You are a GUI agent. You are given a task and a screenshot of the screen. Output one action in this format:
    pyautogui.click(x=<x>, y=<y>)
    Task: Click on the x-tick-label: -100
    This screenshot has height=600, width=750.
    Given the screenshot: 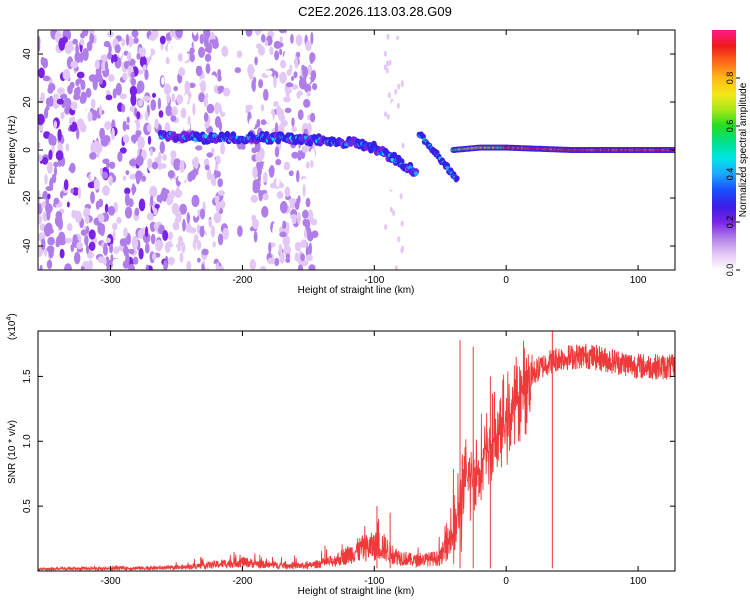 What is the action you would take?
    pyautogui.click(x=374, y=280)
    